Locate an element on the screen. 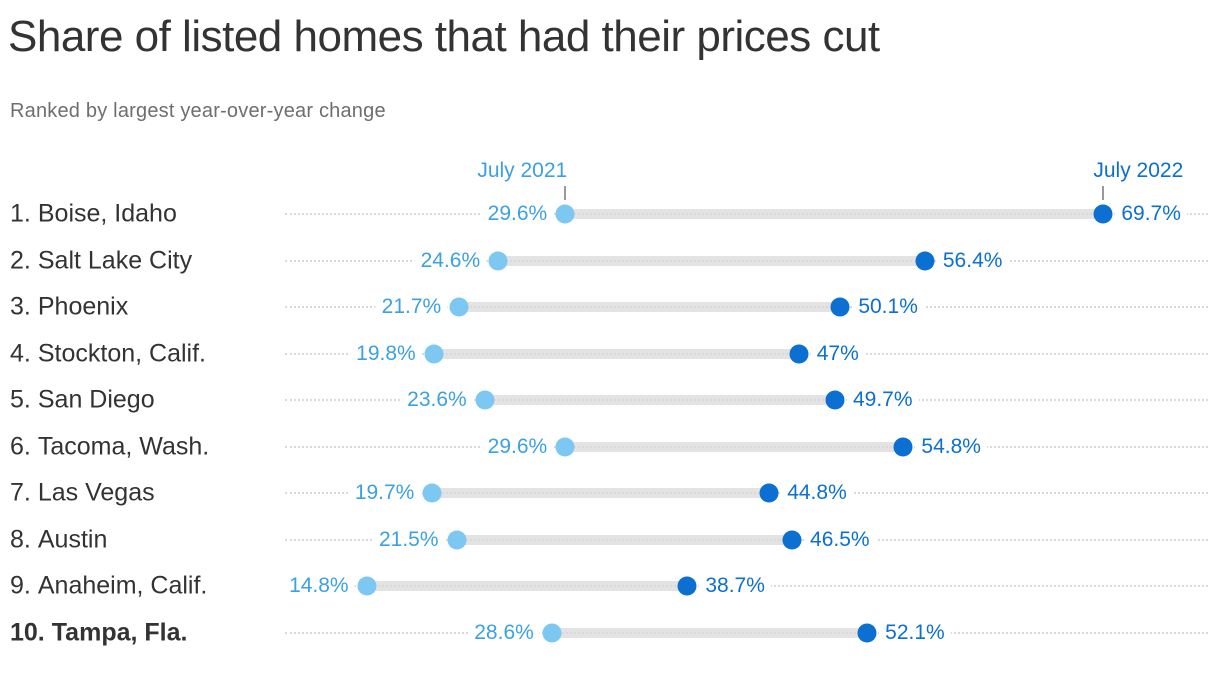  legend-tick-2022 is located at coordinates (1103, 193).